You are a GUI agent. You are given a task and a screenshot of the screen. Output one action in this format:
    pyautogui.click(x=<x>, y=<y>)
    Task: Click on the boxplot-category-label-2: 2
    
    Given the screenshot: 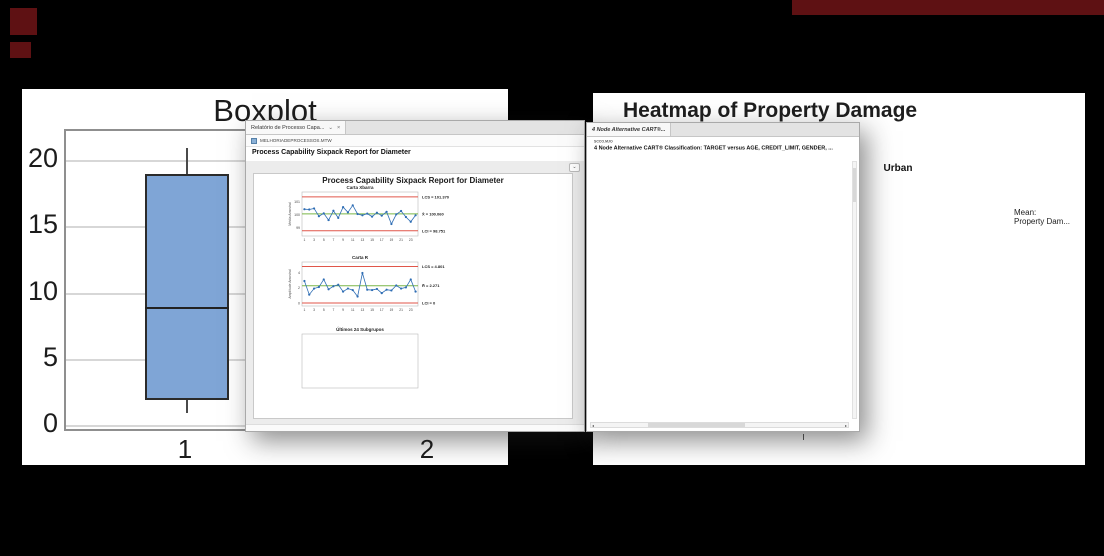 What is the action you would take?
    pyautogui.click(x=427, y=449)
    